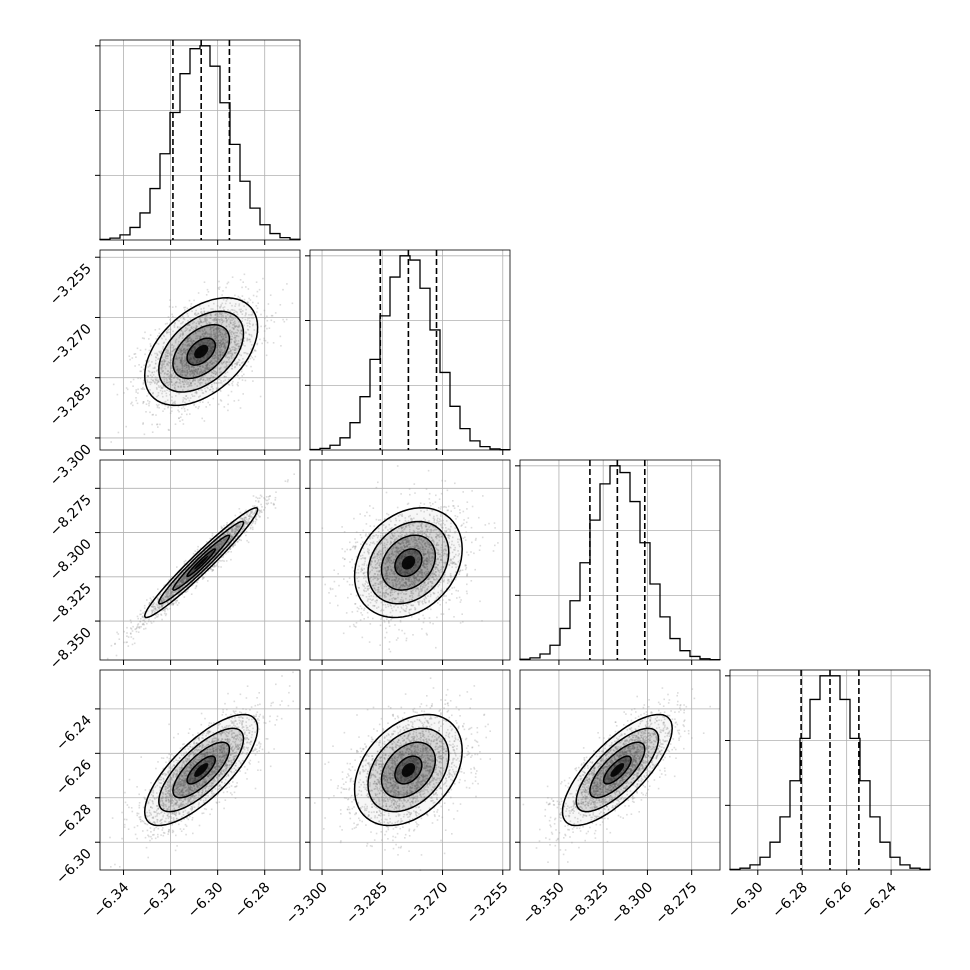 The width and height of the screenshot is (970, 970). I want to click on xtick-label-3-0: −6.30, so click(746, 901).